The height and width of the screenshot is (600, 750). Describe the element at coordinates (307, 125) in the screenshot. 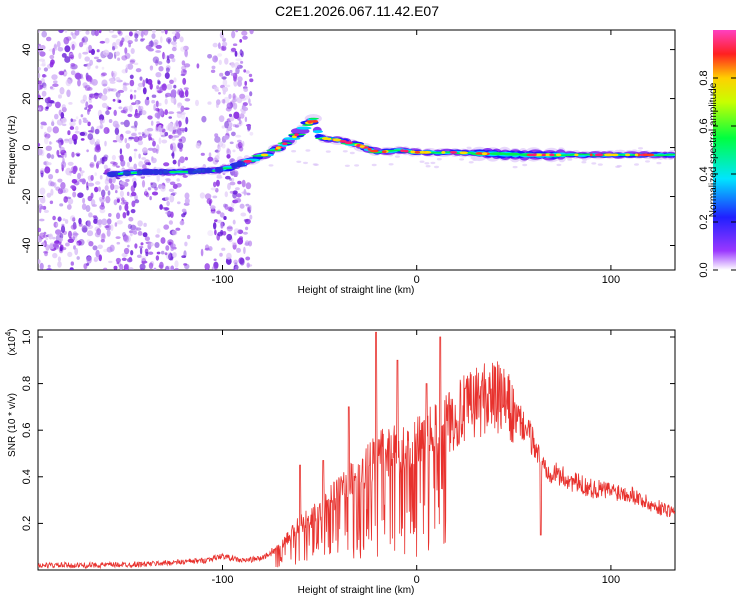

I see `ridge-segment` at that location.